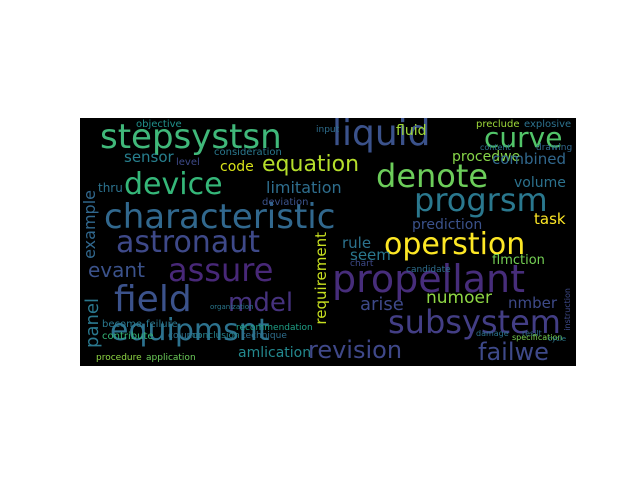  I want to click on word-application: application, so click(171, 358).